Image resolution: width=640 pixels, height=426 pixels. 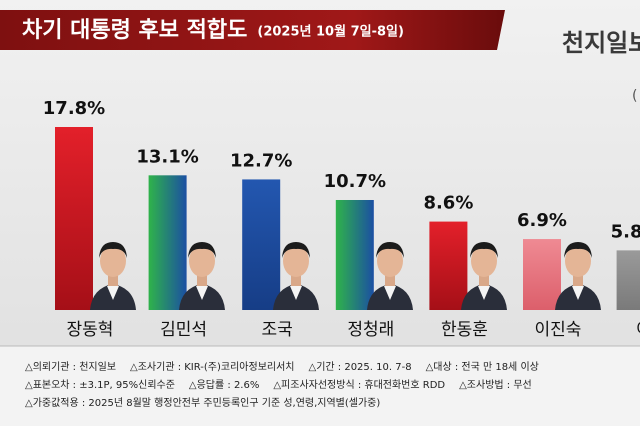 I want to click on footnote: △피조사자선정방식 : 휴대전화번호 RDD, so click(x=359, y=385).